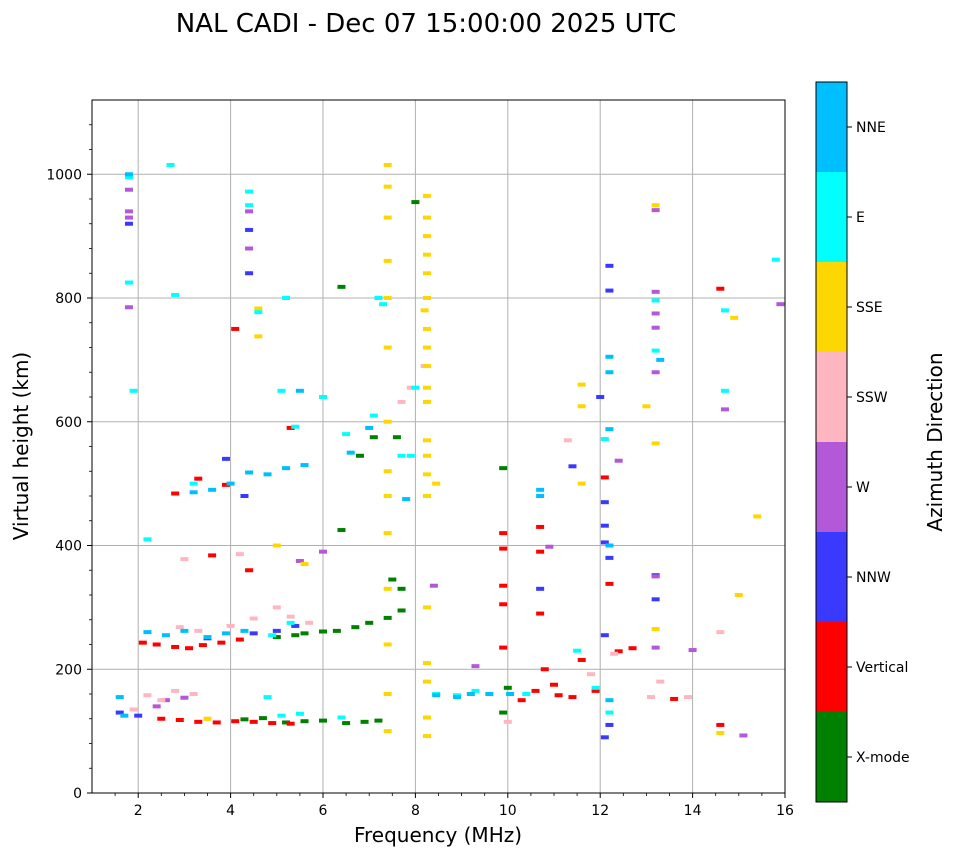  Describe the element at coordinates (323, 811) in the screenshot. I see `x-tick-label: 6` at that location.